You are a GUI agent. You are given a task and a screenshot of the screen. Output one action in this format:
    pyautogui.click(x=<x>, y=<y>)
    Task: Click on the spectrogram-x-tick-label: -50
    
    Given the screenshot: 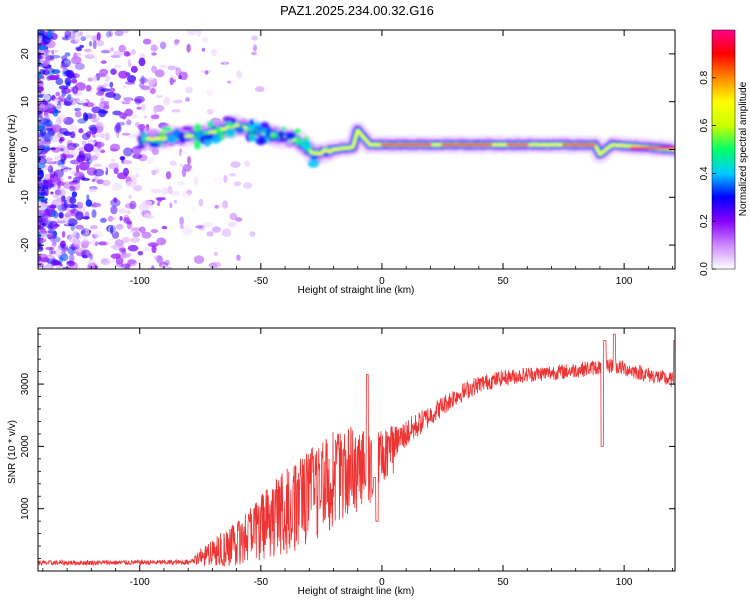 What is the action you would take?
    pyautogui.click(x=261, y=281)
    